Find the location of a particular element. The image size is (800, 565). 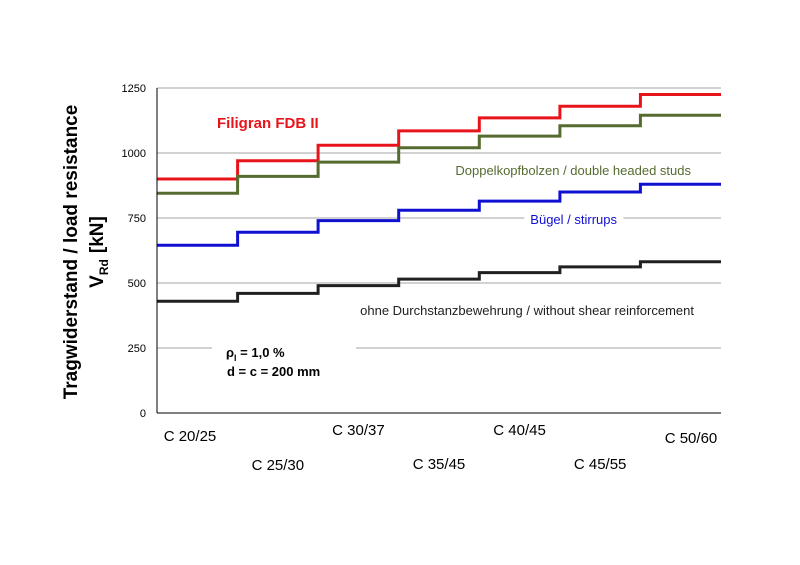

y-tick-label: 250 is located at coordinates (137, 349).